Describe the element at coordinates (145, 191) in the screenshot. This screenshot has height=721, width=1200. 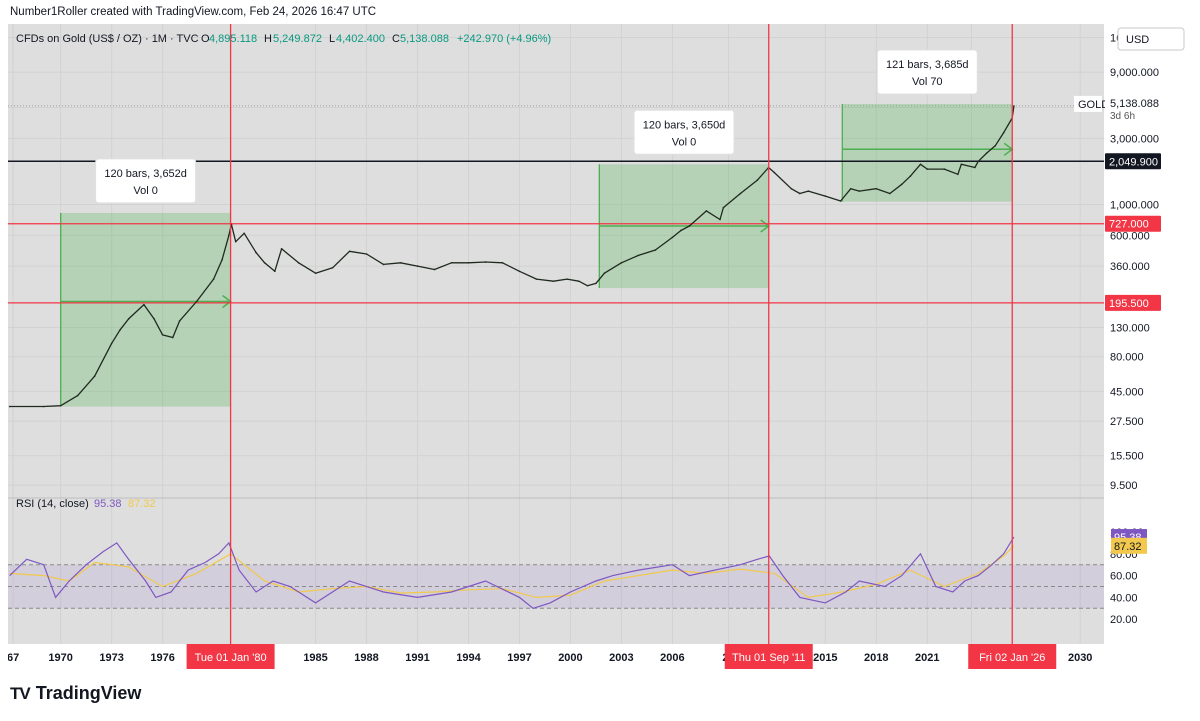
I see `measure-label-vol: Vol 0` at that location.